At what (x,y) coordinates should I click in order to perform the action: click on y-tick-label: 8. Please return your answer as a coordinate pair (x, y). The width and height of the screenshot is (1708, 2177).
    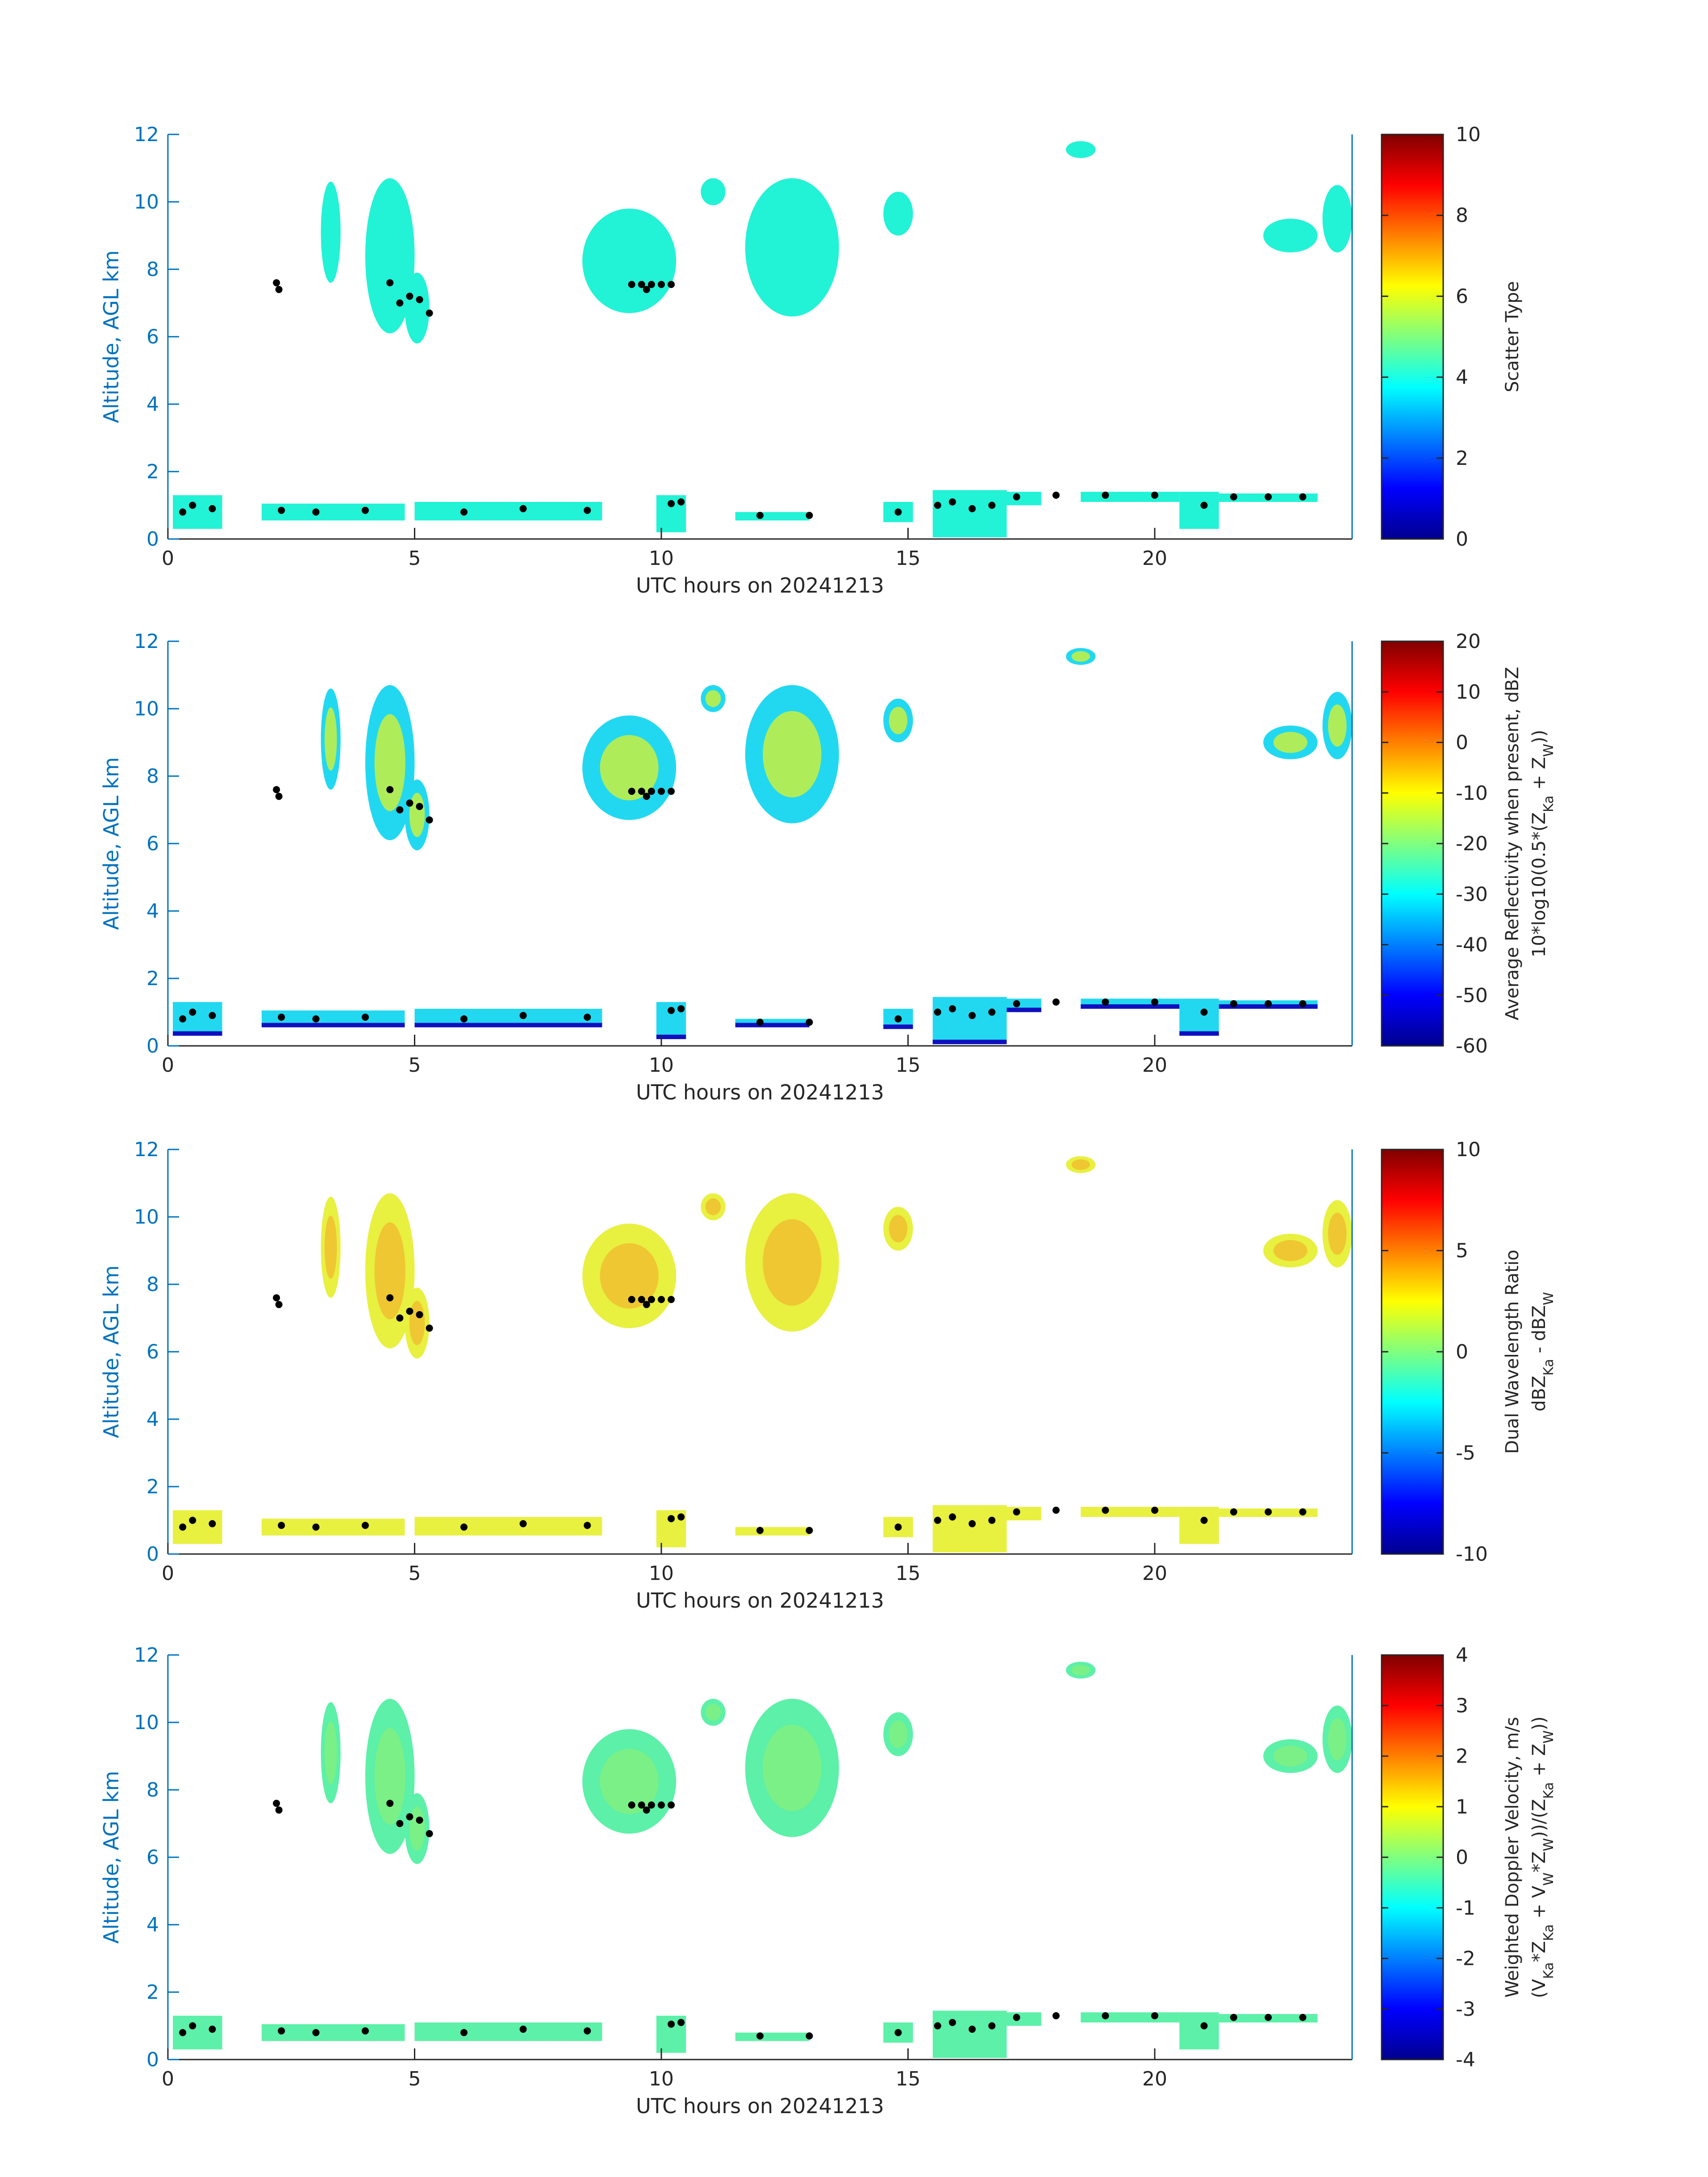
    Looking at the image, I should click on (152, 1790).